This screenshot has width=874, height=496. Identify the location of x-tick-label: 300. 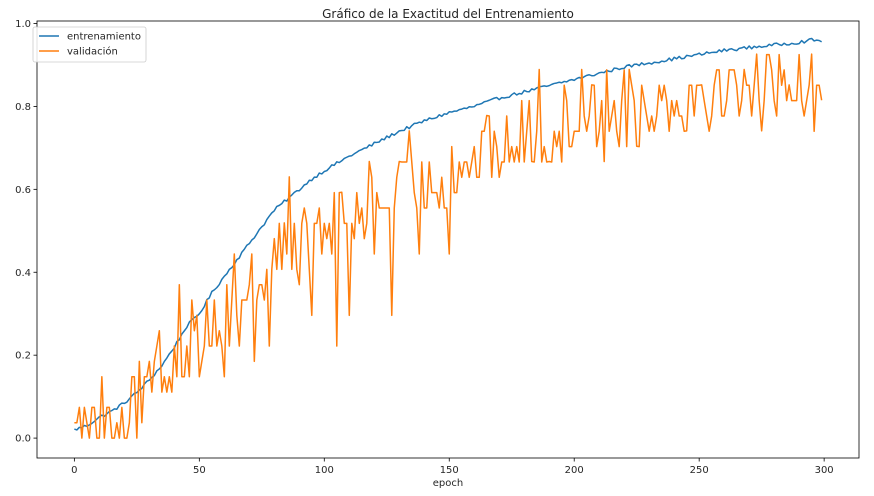
(824, 470).